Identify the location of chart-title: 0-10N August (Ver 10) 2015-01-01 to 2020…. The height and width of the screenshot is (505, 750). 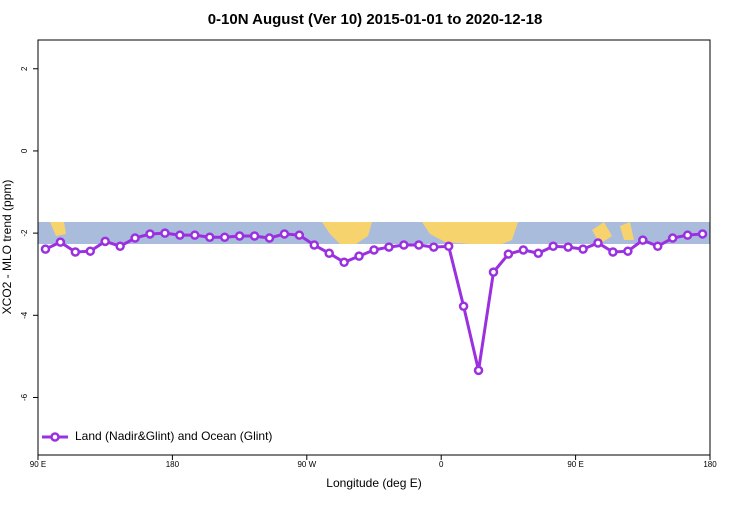
(375, 19).